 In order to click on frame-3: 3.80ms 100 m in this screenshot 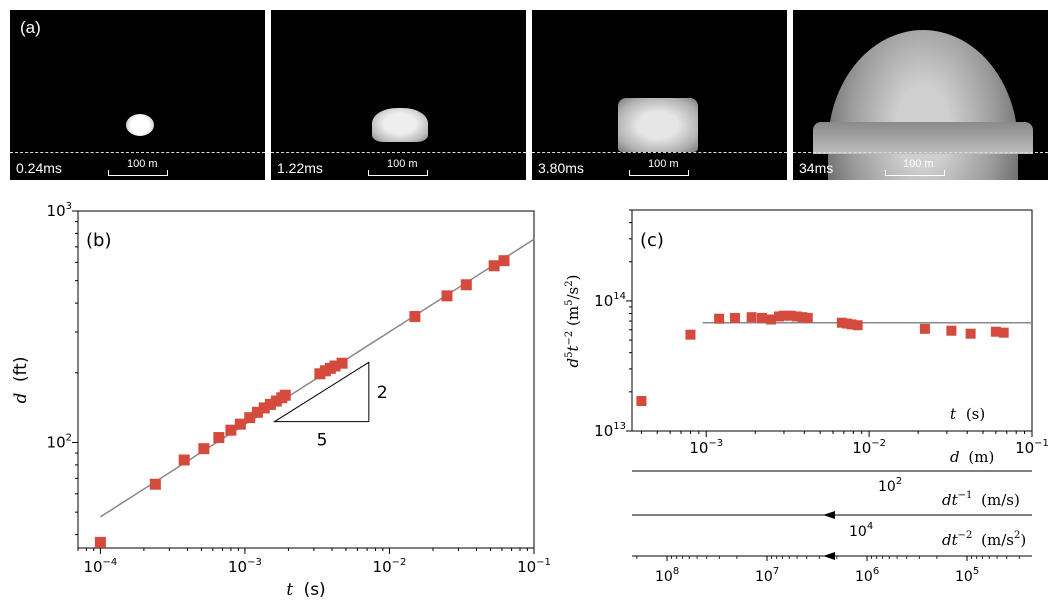, I will do `click(659, 95)`.